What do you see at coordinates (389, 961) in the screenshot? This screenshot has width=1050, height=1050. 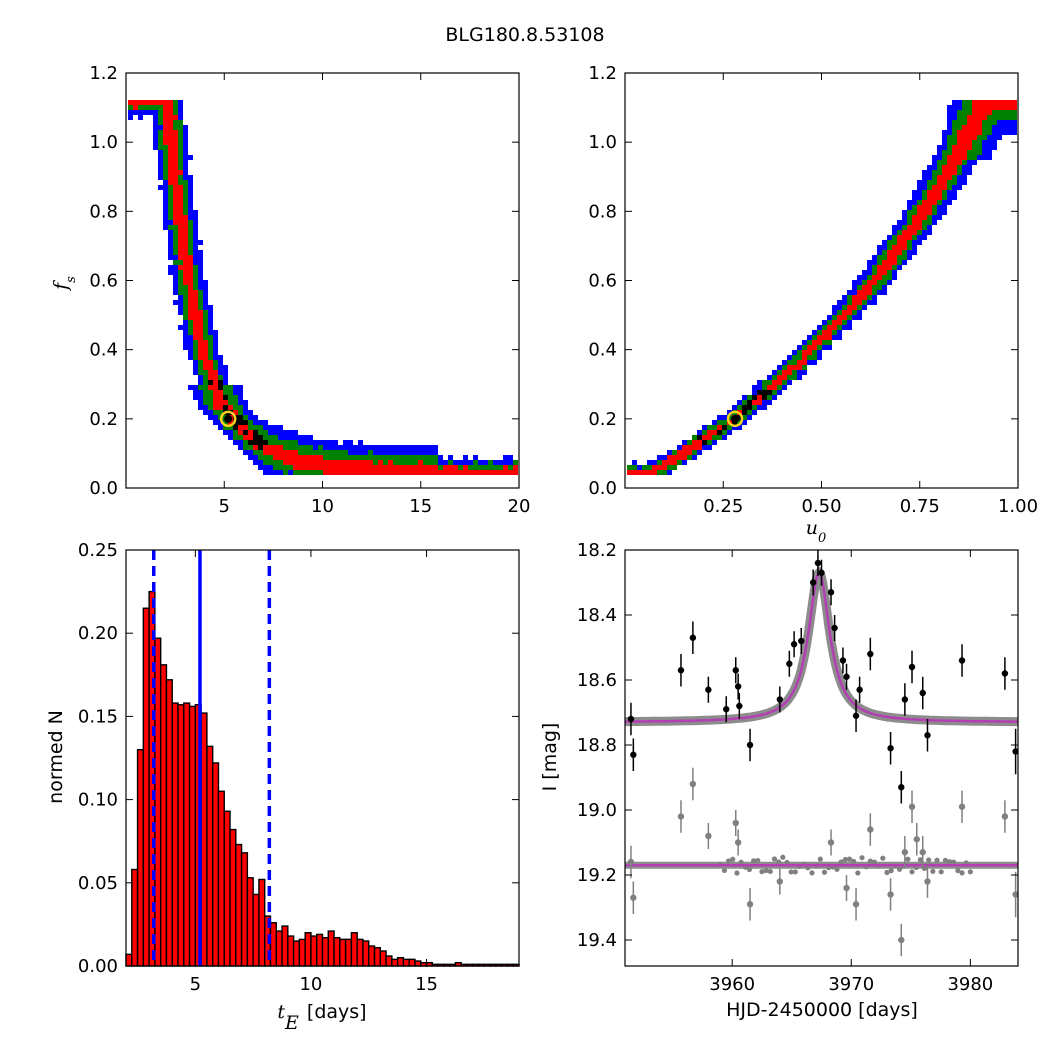 I see `histogram-bar` at bounding box center [389, 961].